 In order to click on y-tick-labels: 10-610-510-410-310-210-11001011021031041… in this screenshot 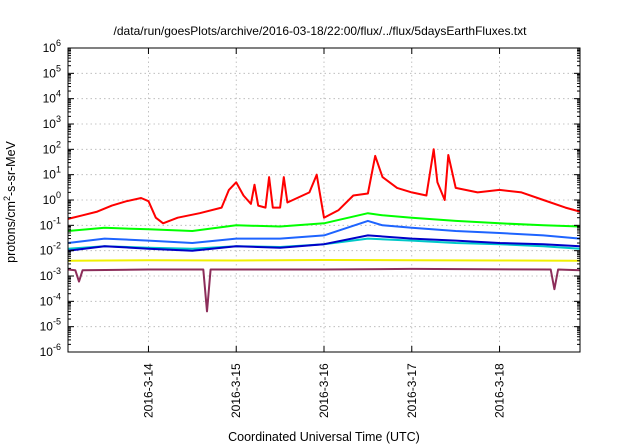, I will do `click(50, 198)`.